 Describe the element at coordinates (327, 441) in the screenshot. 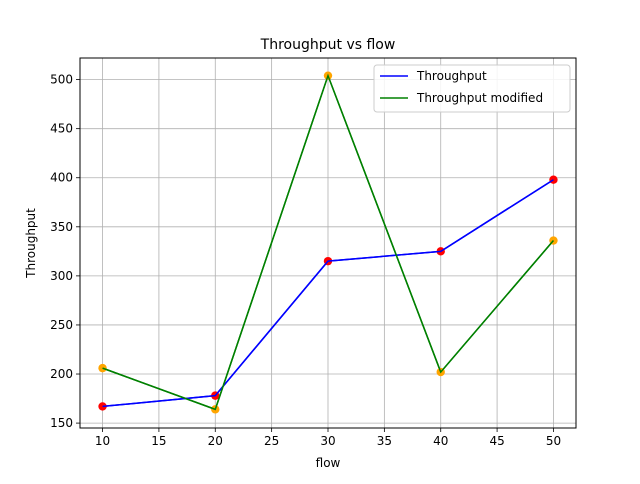

I see `x-tick-label: 30` at that location.